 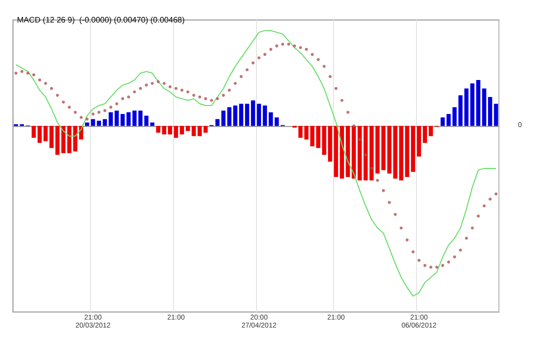 What do you see at coordinates (101, 20) in the screenshot?
I see `chart-title: MACD (12 26 9) (-0.0000) (0.00470) (0.00468)` at bounding box center [101, 20].